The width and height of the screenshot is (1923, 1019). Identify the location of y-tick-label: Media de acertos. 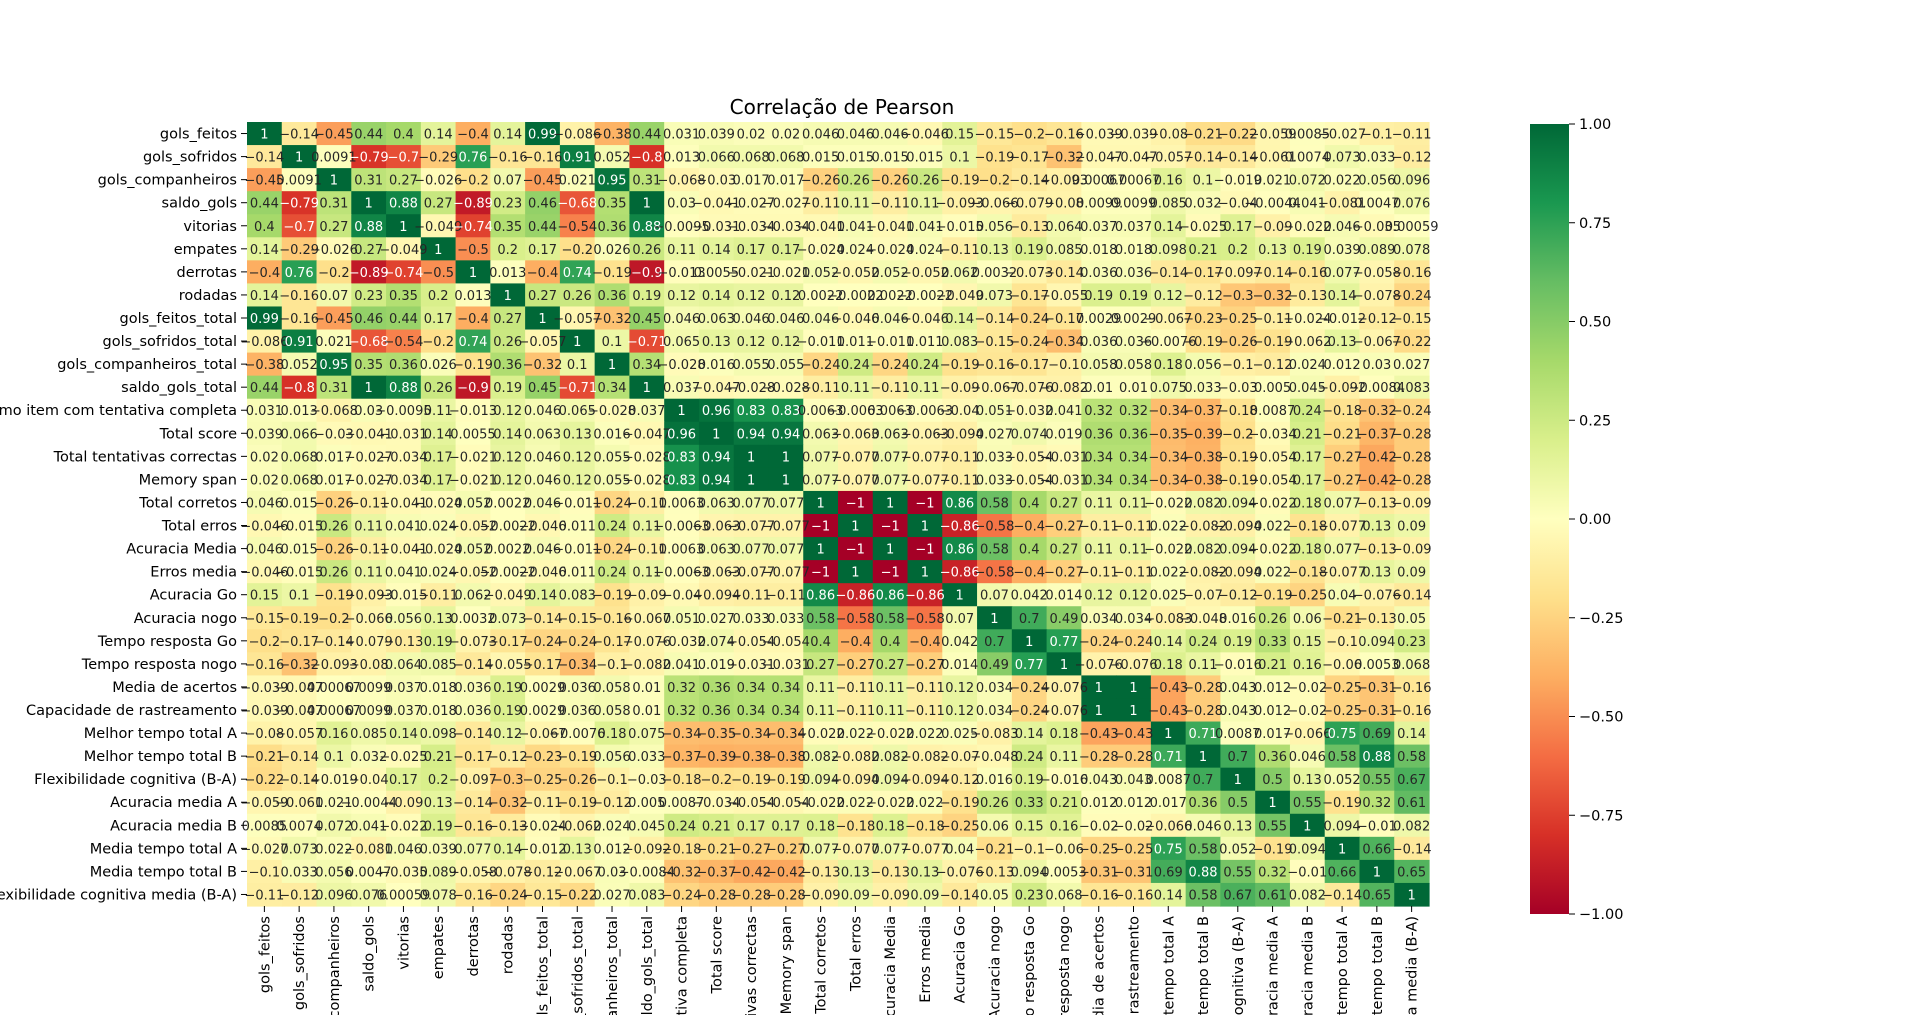
(174, 688).